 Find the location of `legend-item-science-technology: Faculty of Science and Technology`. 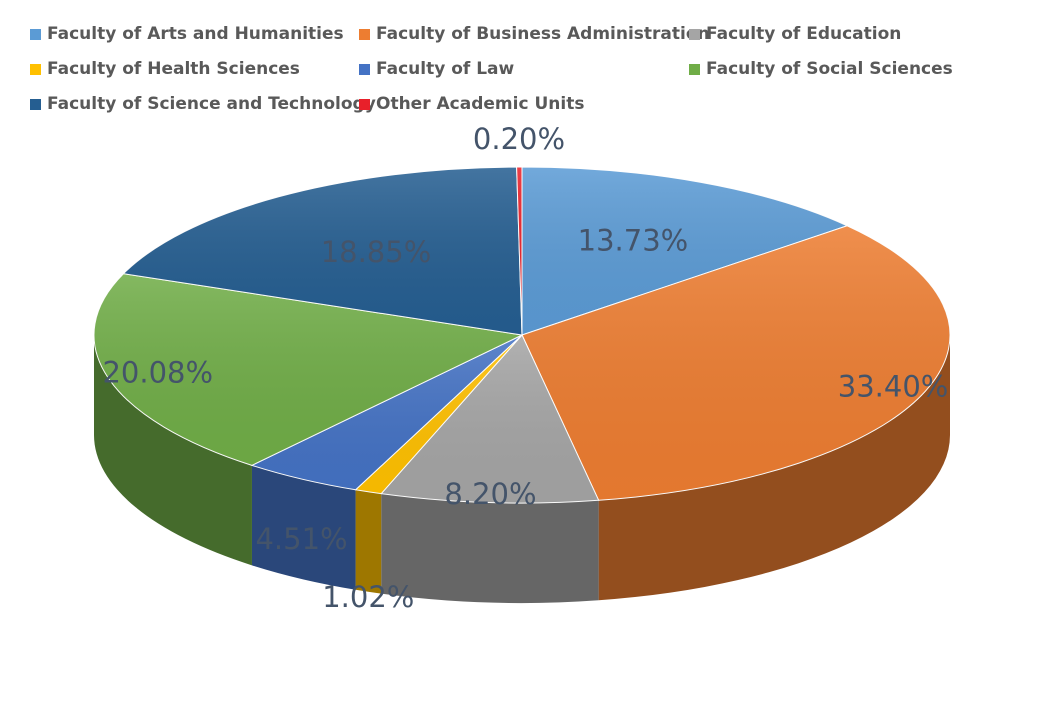

legend-item-science-technology: Faculty of Science and Technology is located at coordinates (203, 104).